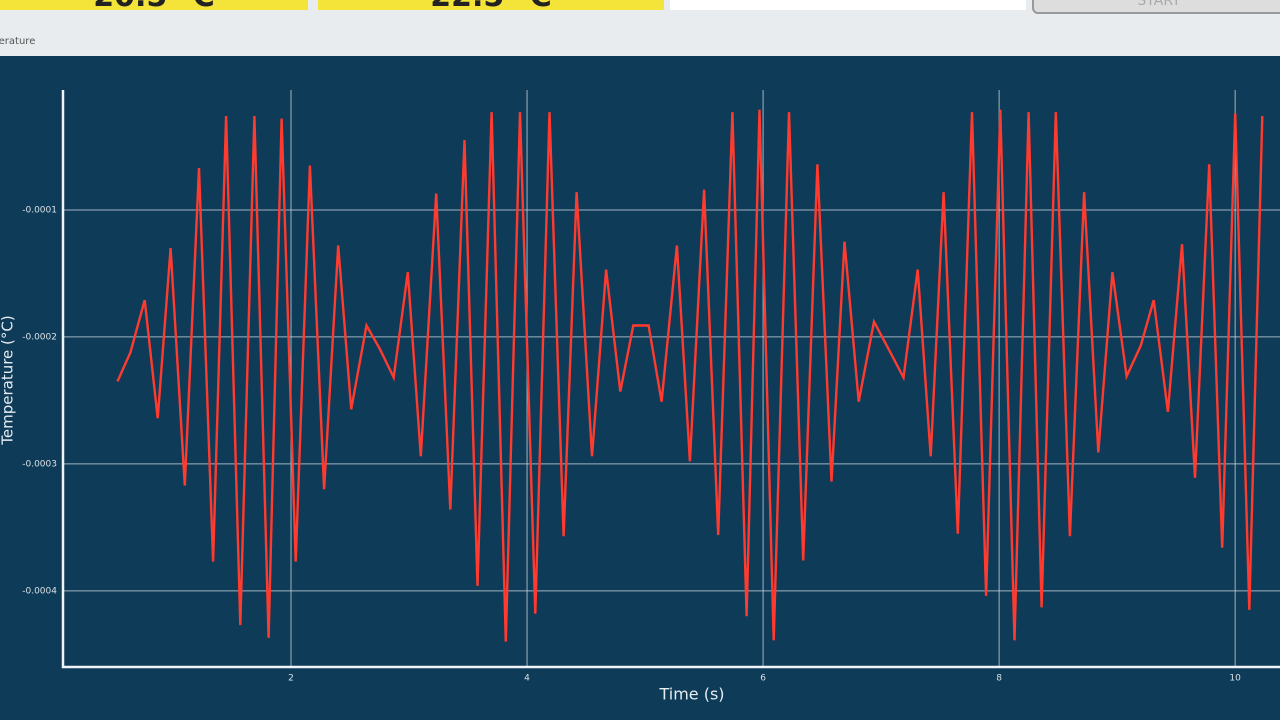  I want to click on y-tick-label: -0.0002, so click(39, 337).